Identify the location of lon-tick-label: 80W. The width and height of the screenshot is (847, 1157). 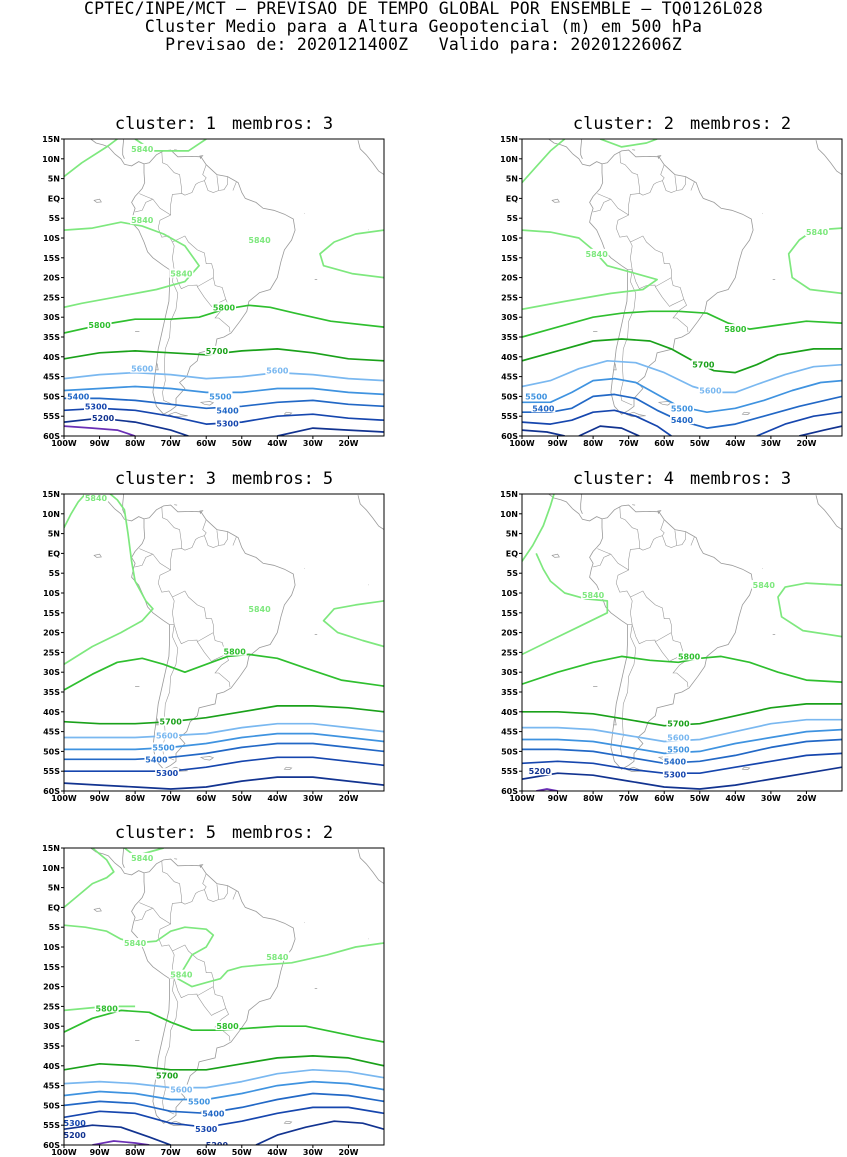
(135, 798).